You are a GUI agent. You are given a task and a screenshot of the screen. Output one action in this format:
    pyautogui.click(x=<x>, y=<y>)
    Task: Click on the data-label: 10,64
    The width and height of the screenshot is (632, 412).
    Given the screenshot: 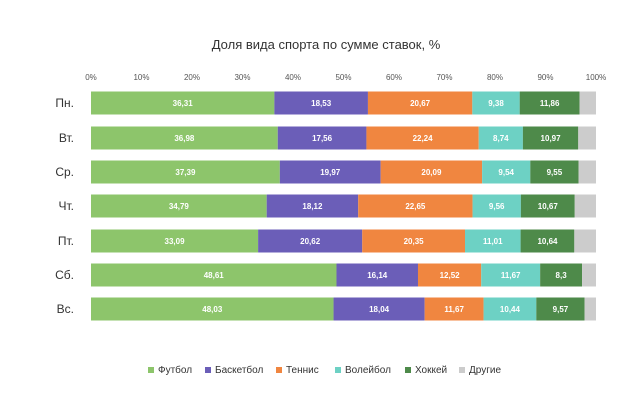 What is the action you would take?
    pyautogui.click(x=547, y=241)
    